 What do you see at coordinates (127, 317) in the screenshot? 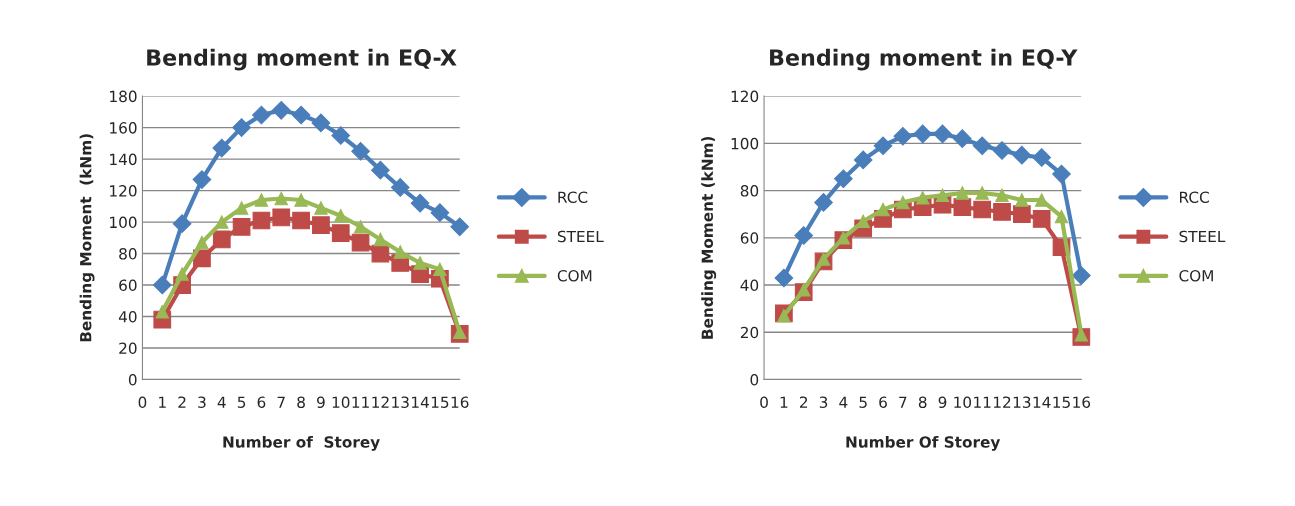
I see `y-tick-label: 40` at bounding box center [127, 317].